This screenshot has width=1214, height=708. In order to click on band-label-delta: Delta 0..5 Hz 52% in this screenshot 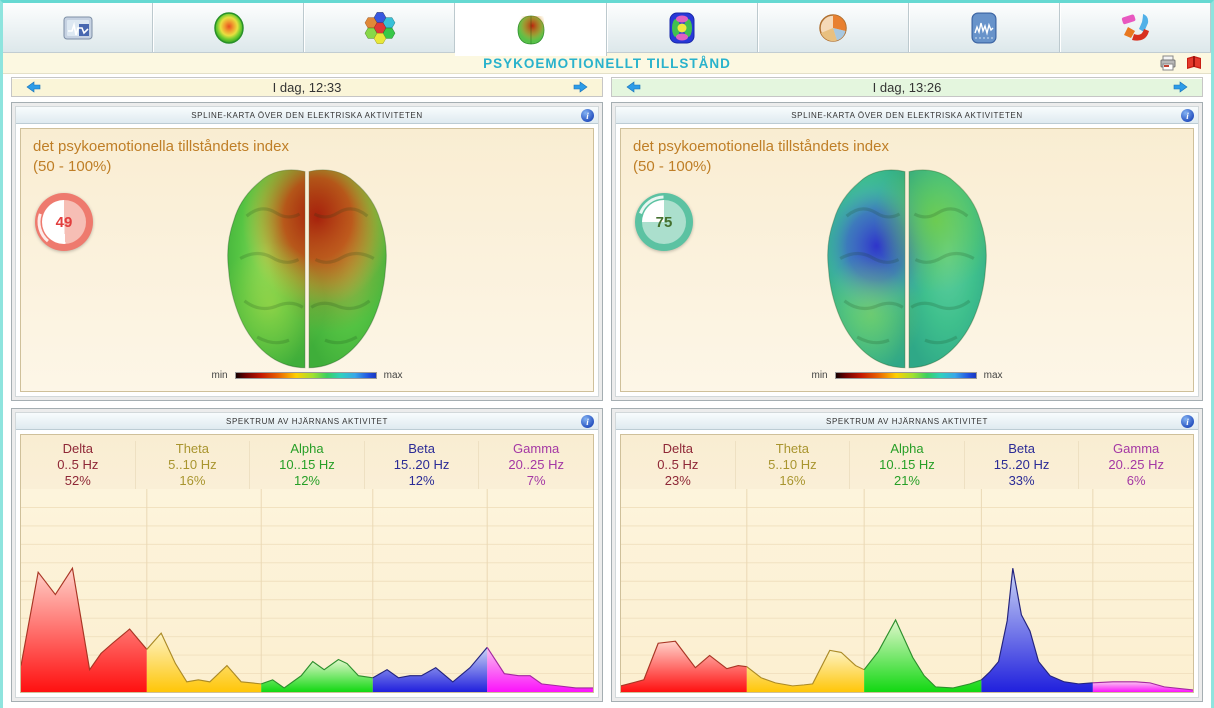, I will do `click(78, 465)`.